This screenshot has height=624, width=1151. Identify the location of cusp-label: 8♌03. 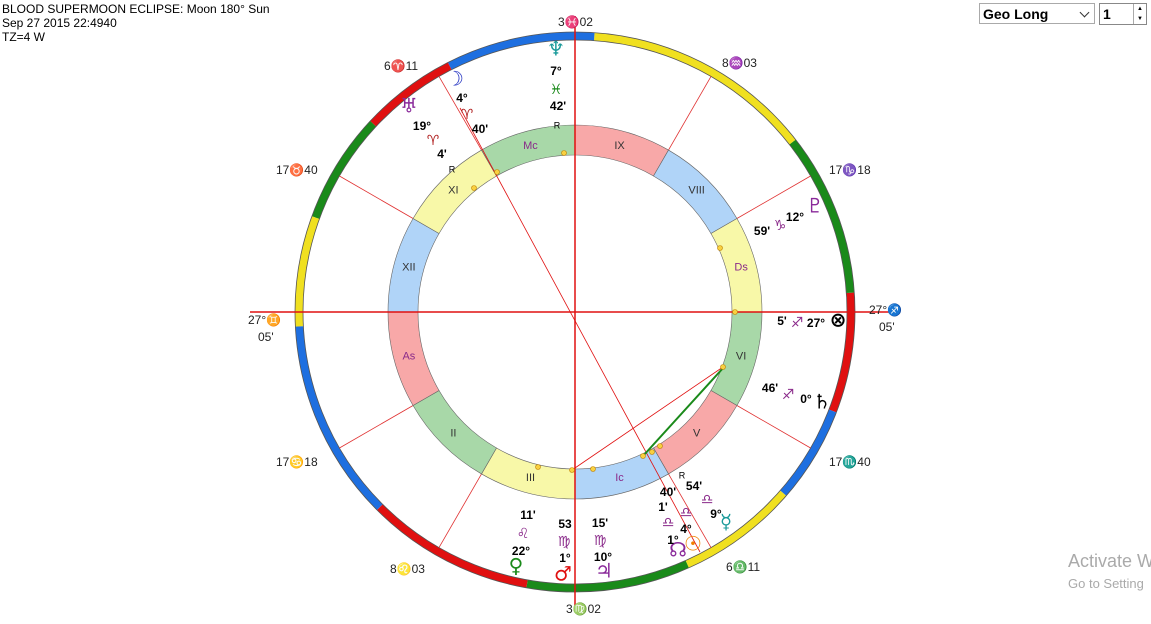
(407, 569).